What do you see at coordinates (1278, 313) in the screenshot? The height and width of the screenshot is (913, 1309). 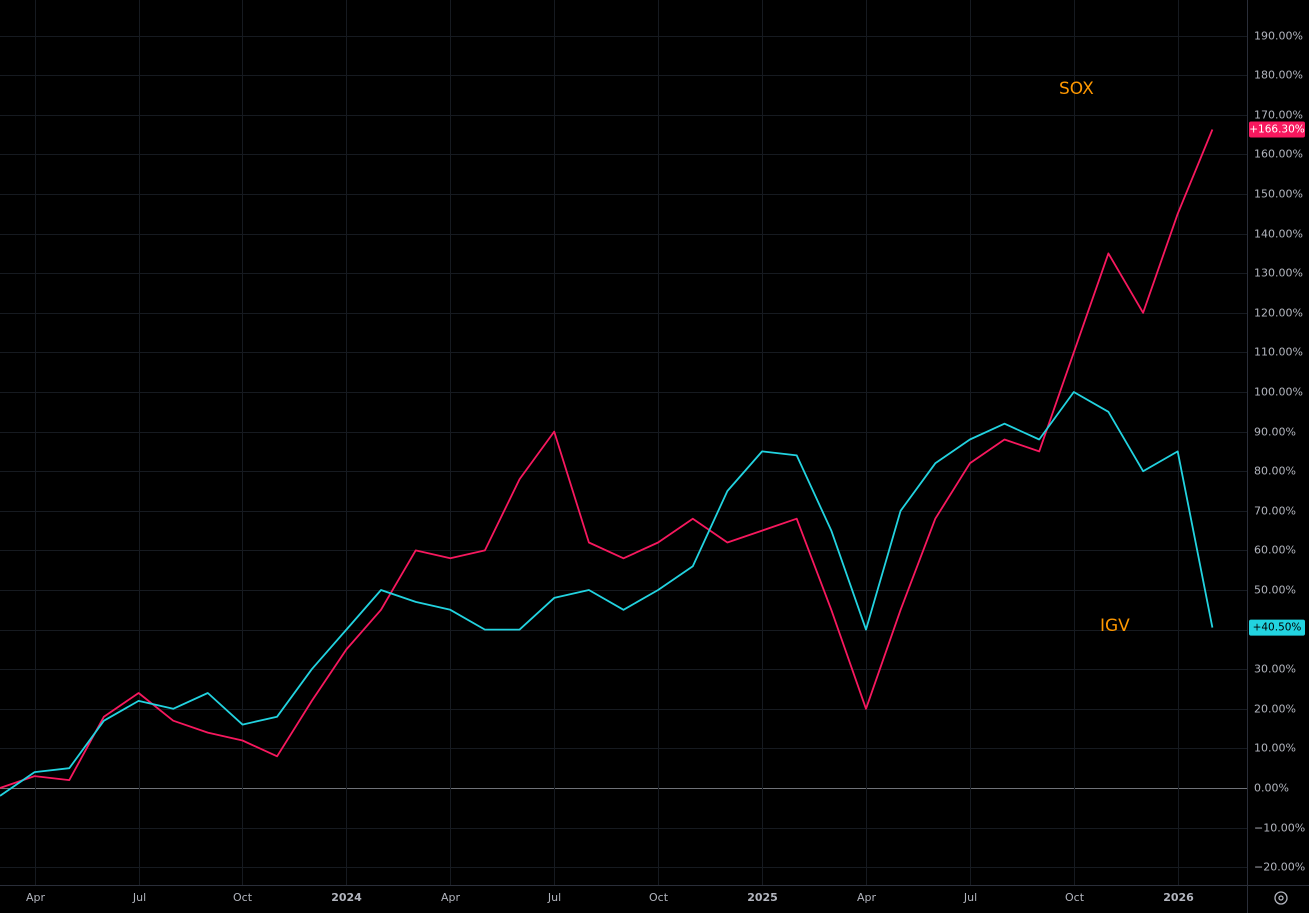 I see `y-tick-label: 120.00%` at bounding box center [1278, 313].